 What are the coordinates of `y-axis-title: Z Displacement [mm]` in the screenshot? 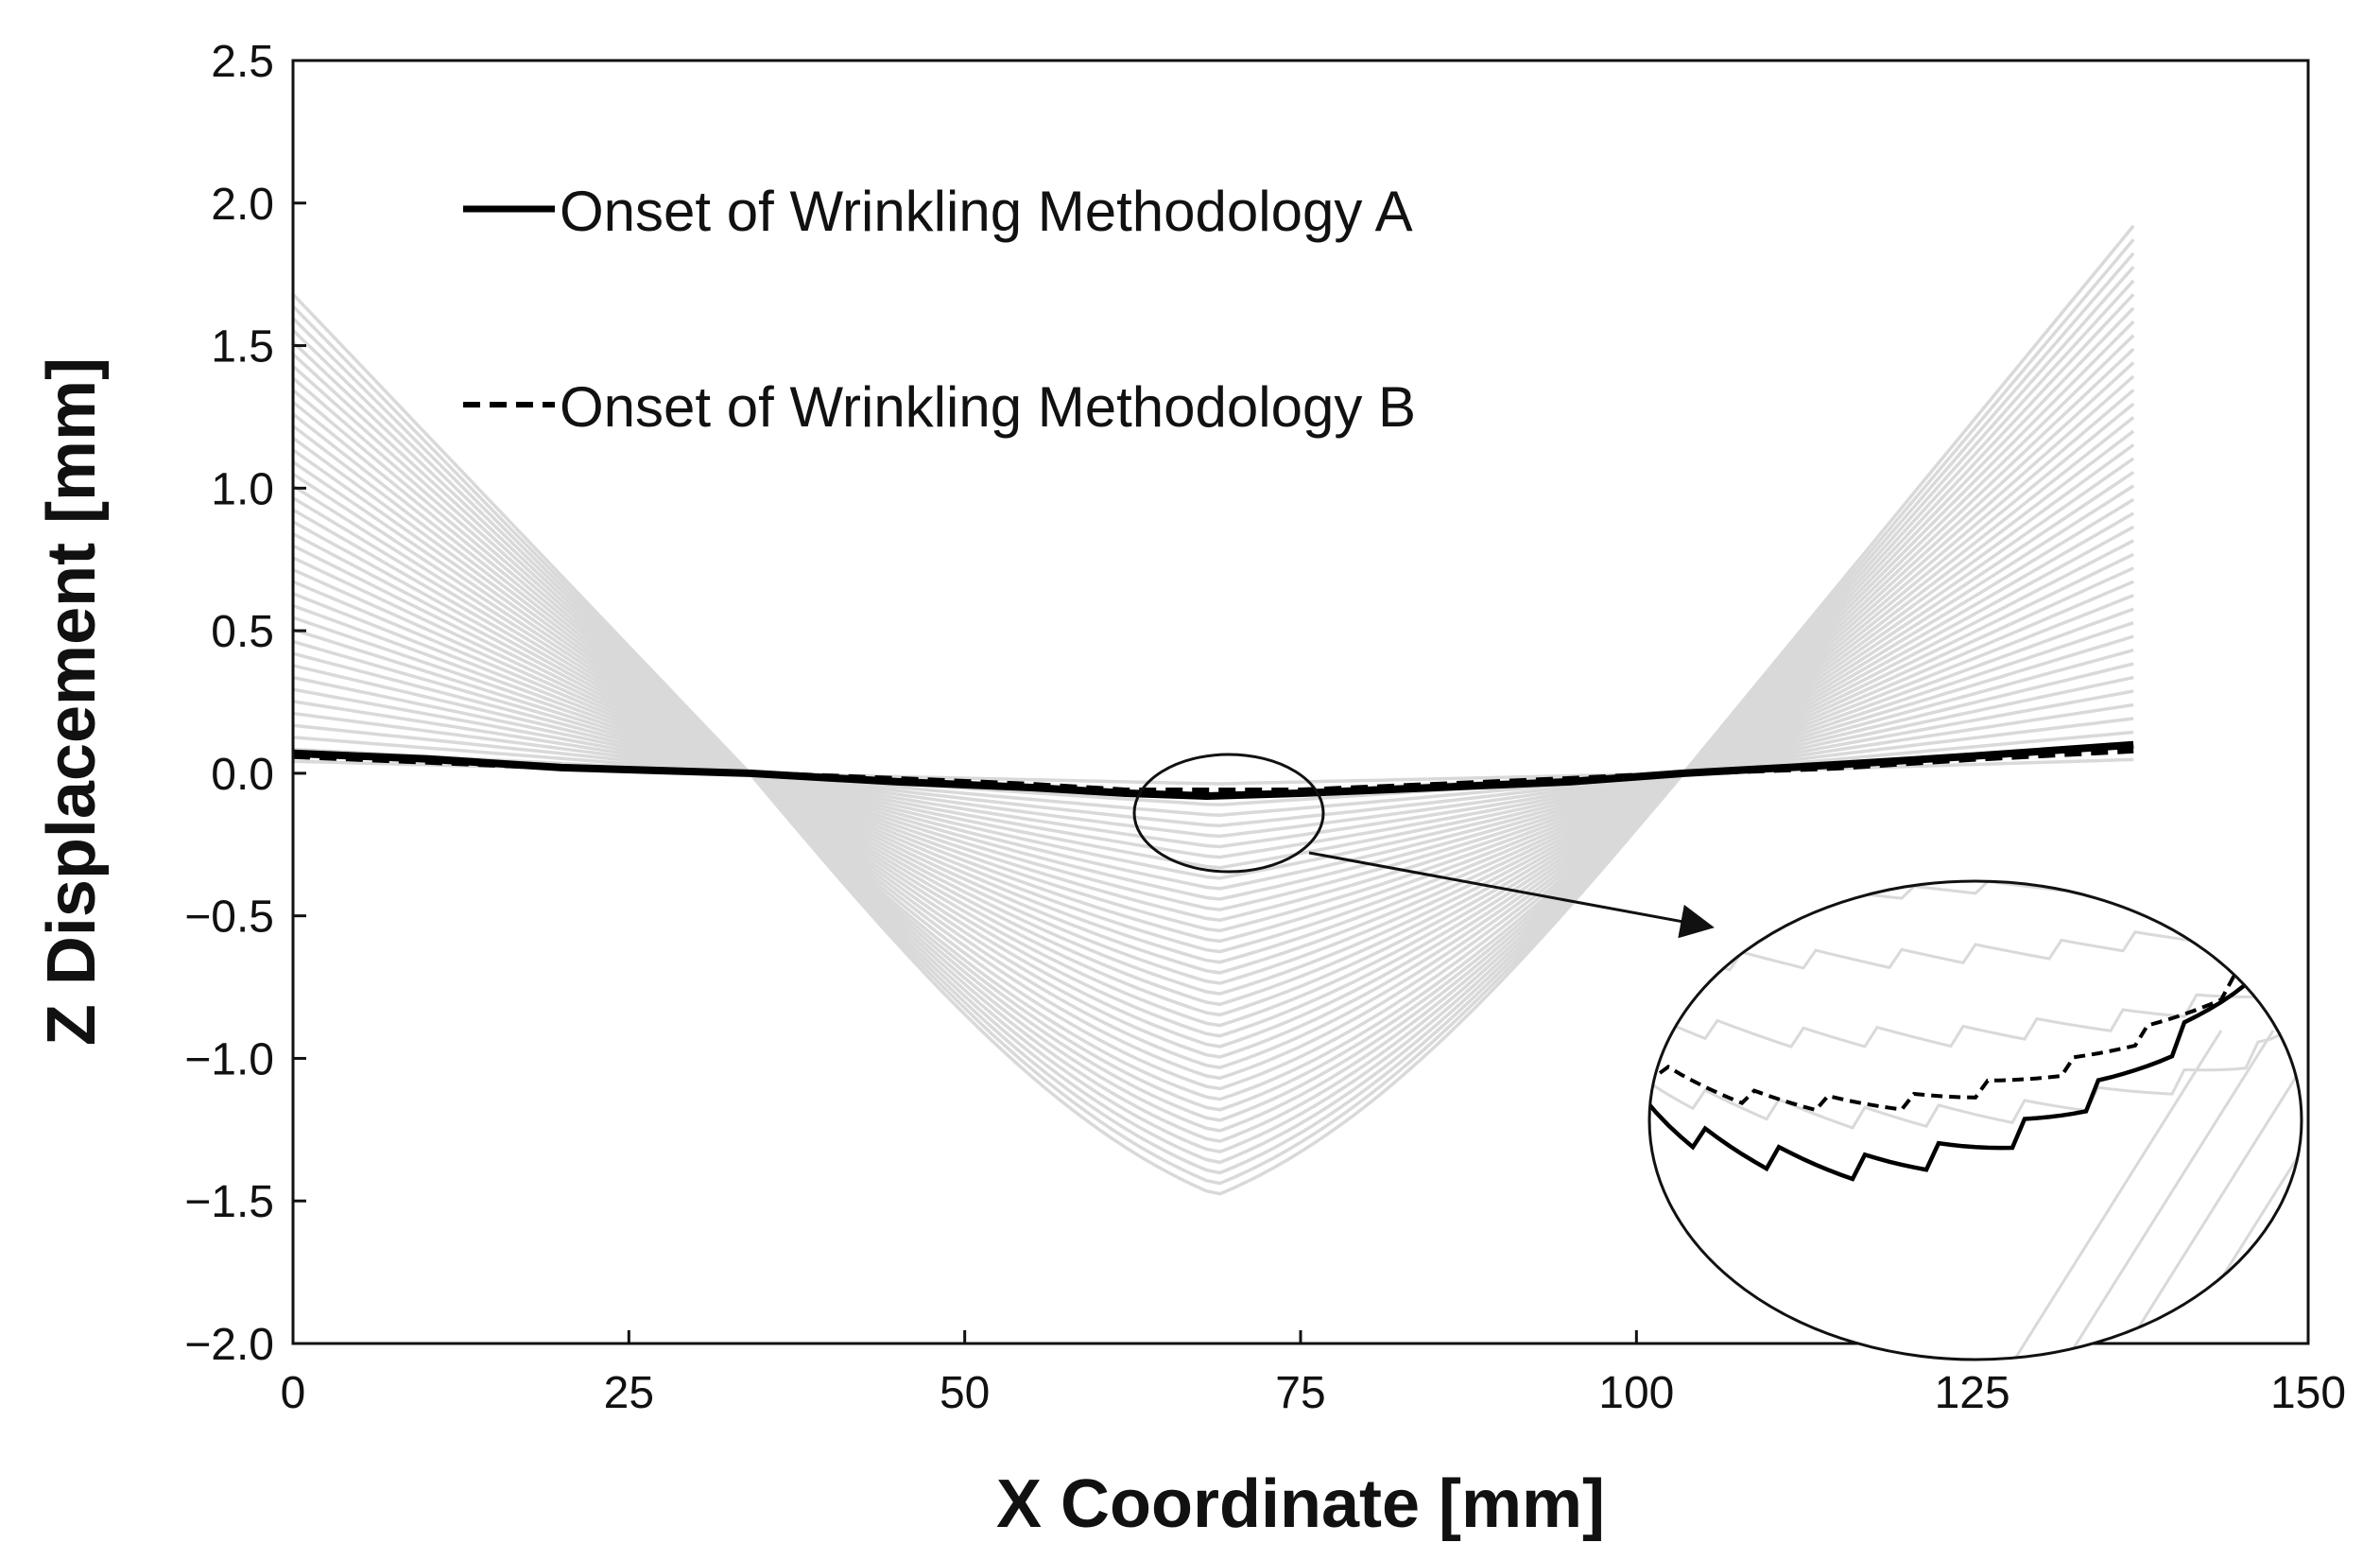 It's located at (72, 701).